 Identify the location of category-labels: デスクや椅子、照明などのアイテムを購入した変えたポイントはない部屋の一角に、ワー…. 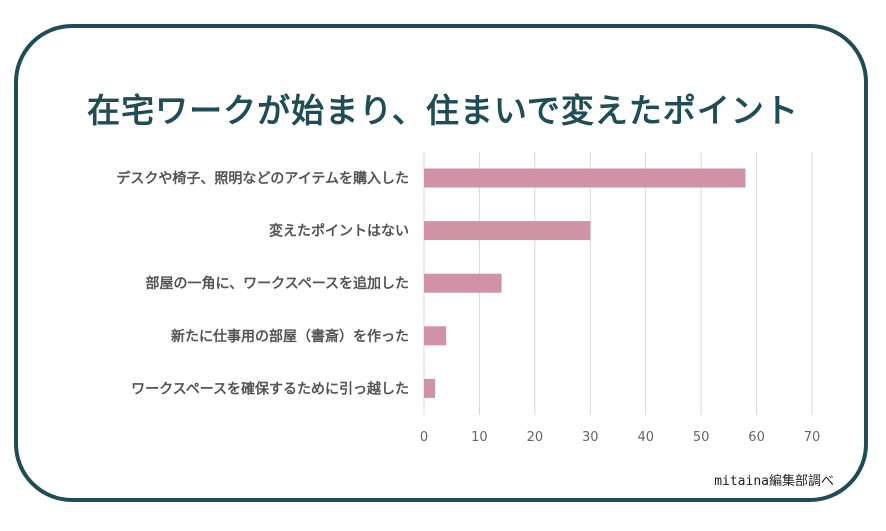
(262, 283).